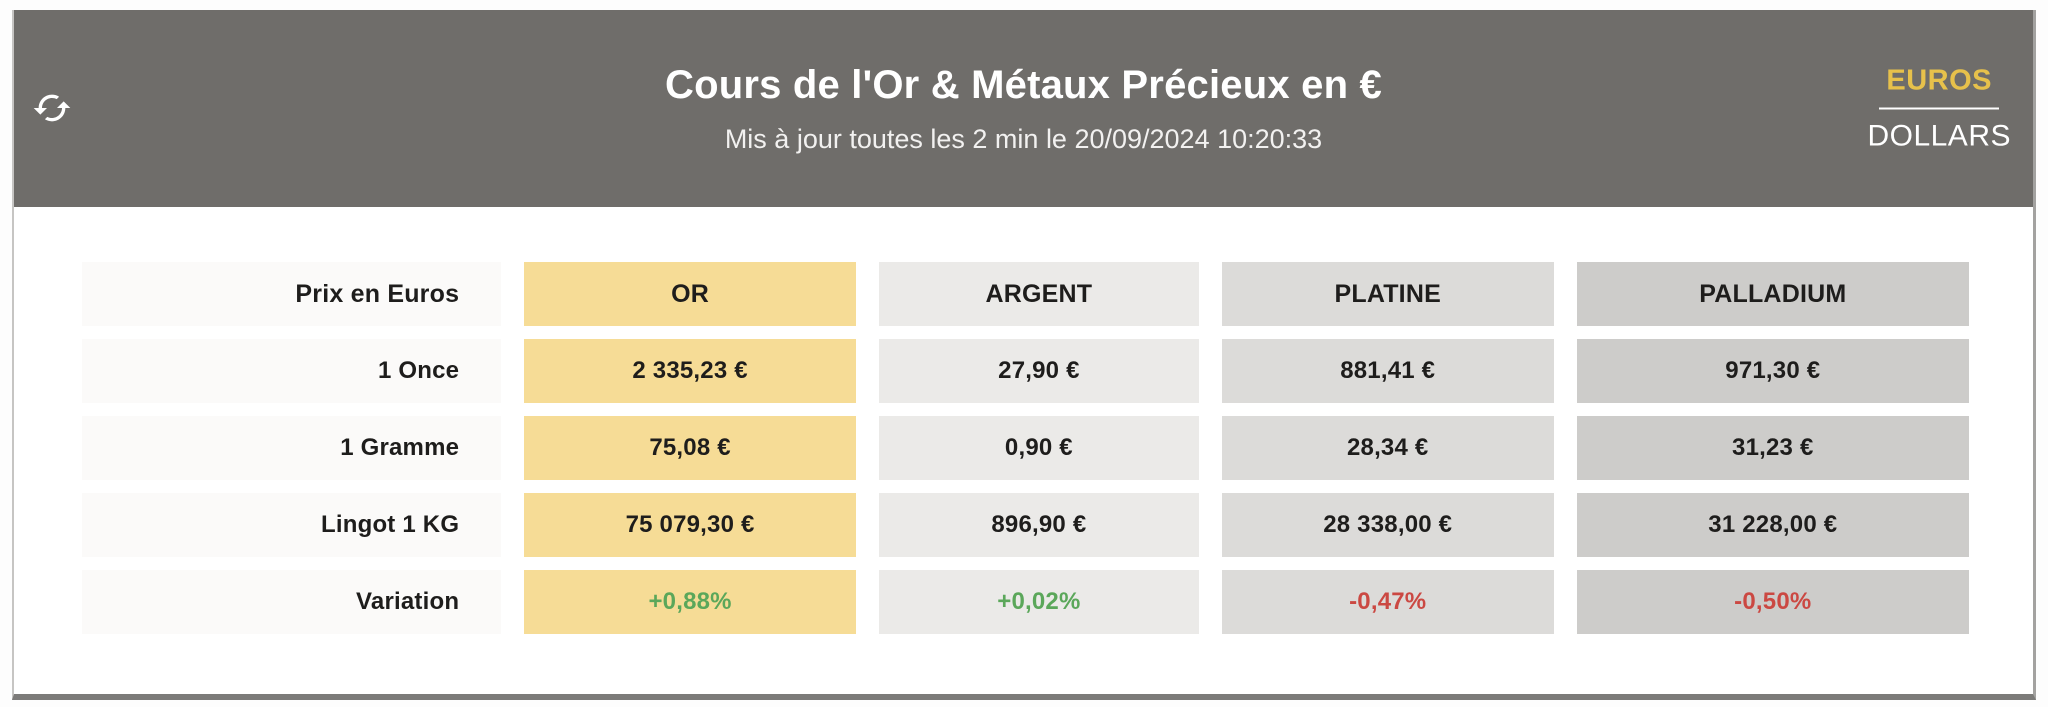 The height and width of the screenshot is (707, 2048). I want to click on page-title: Cours de l'Or & Métaux Précieux en €, so click(1023, 84).